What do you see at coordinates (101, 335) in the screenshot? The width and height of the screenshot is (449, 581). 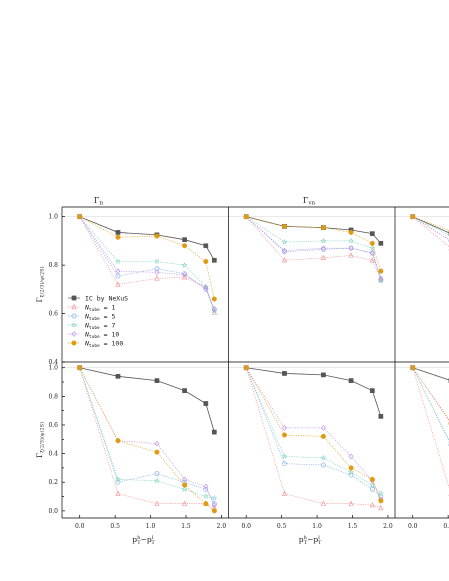 I see `legend-label: Ntube = 10` at bounding box center [101, 335].